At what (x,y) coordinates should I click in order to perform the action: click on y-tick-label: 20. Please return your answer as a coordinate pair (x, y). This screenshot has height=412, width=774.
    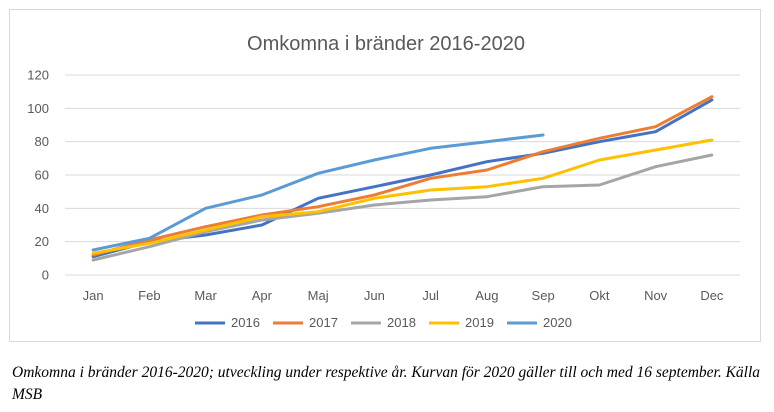
    Looking at the image, I should click on (42, 241).